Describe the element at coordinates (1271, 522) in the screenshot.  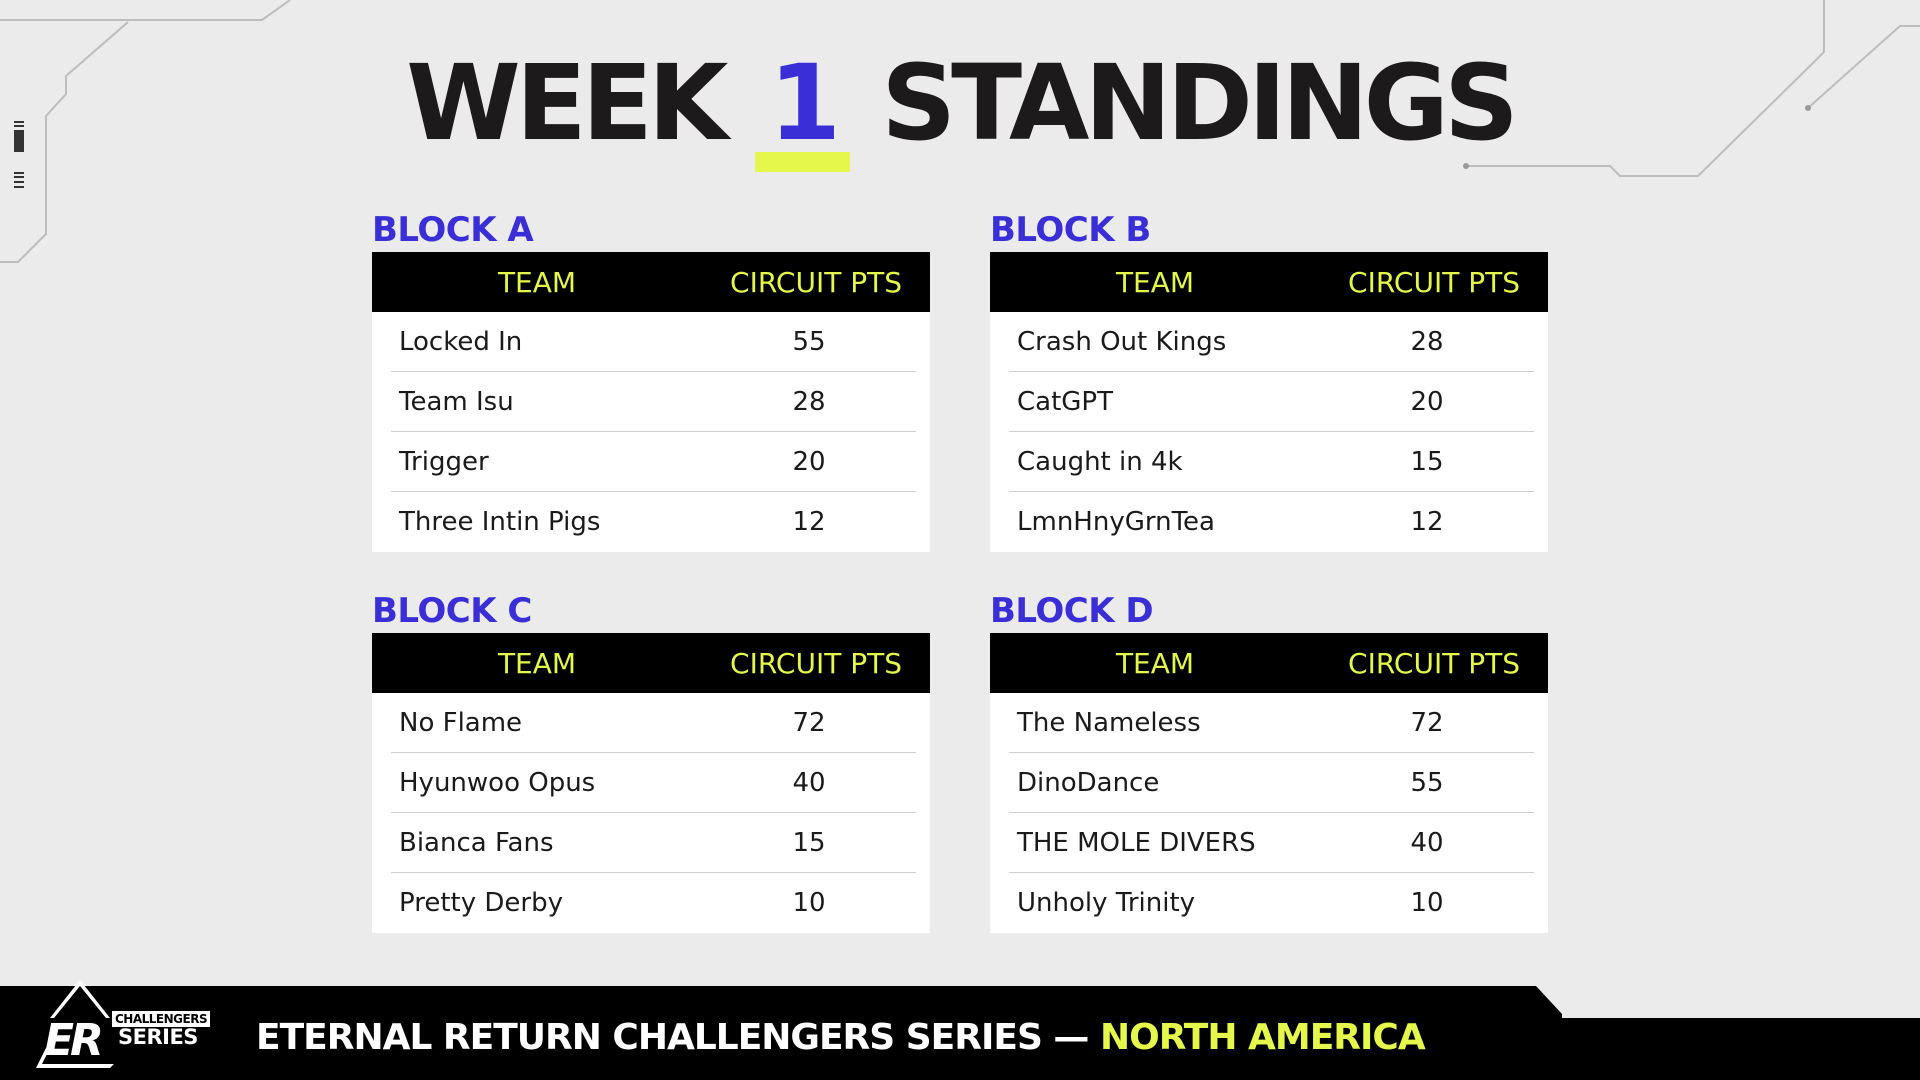
I see `table-row: LmnHnyGrnTea 12` at that location.